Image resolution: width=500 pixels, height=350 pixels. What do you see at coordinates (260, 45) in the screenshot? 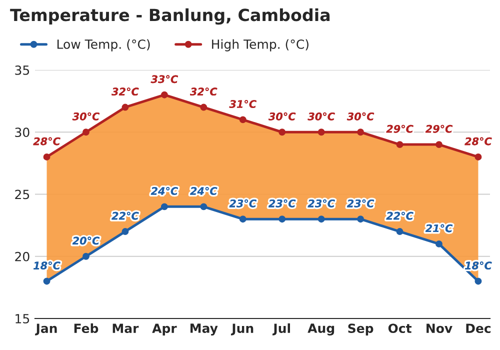
I see `legend-label: High Temp. (°C)` at bounding box center [260, 45].